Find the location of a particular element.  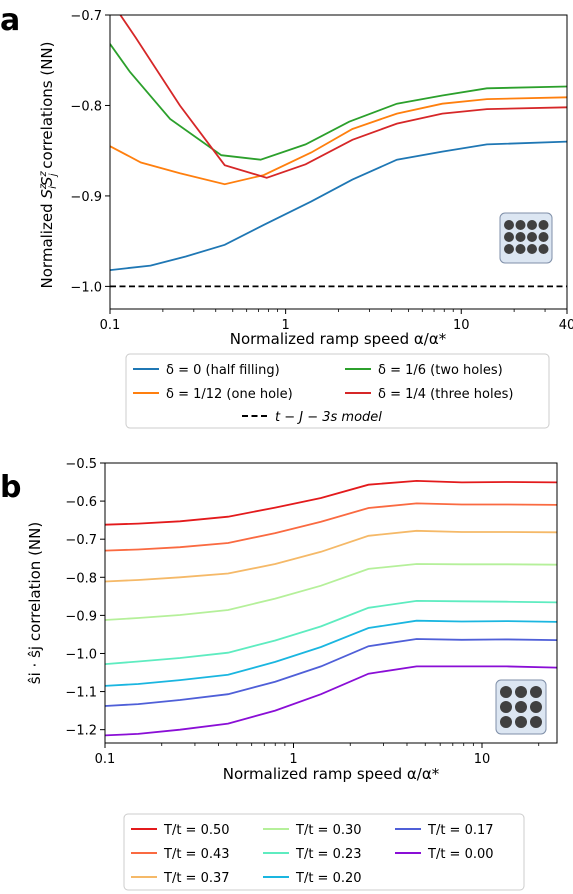

legend-label-ref: t − J − 3s model is located at coordinates (328, 417).